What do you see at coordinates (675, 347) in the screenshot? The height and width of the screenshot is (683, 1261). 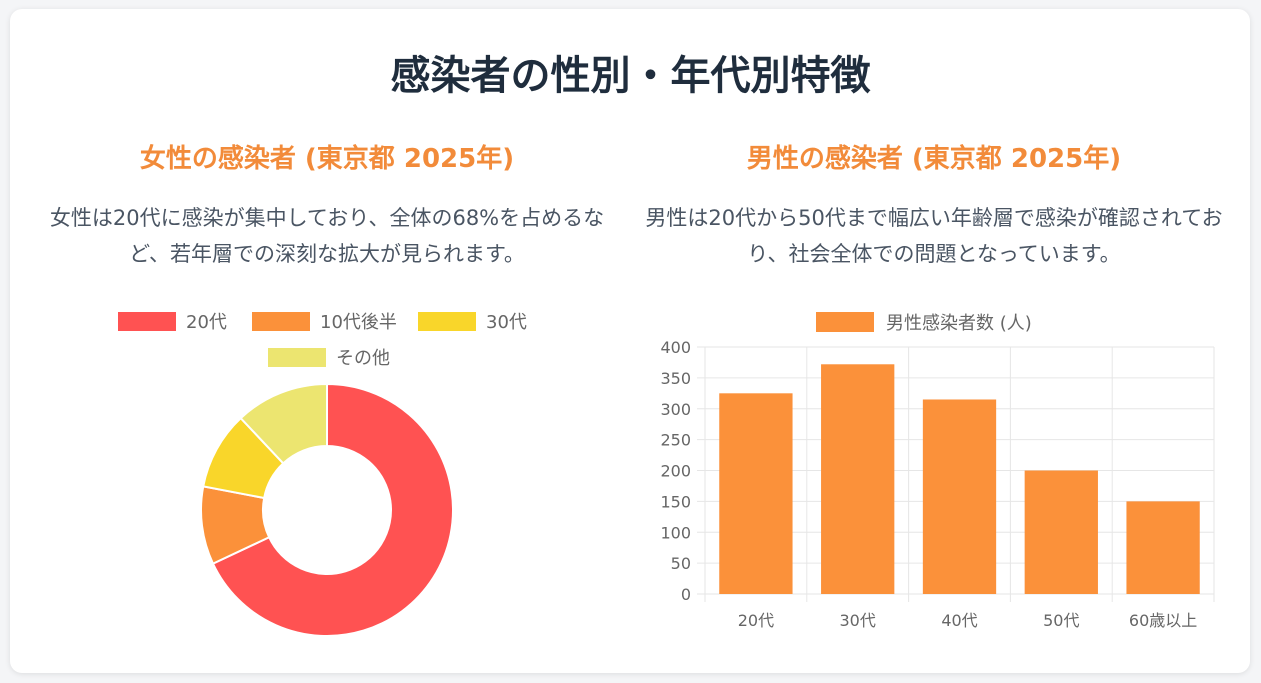 I see `y-tick-label-8: 400` at bounding box center [675, 347].